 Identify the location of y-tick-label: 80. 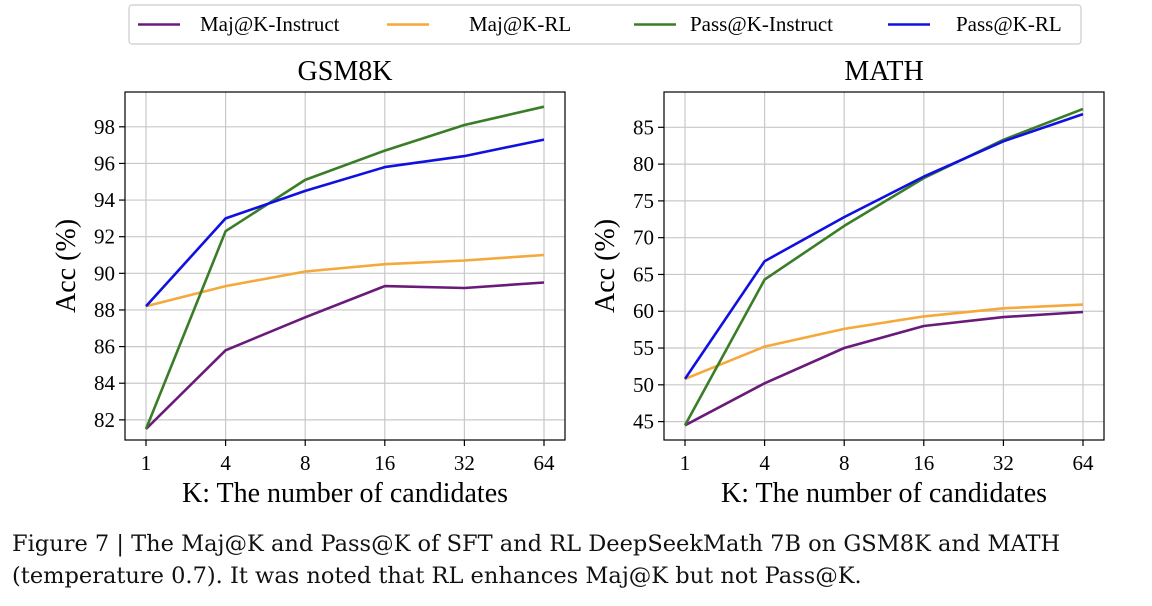
(643, 164).